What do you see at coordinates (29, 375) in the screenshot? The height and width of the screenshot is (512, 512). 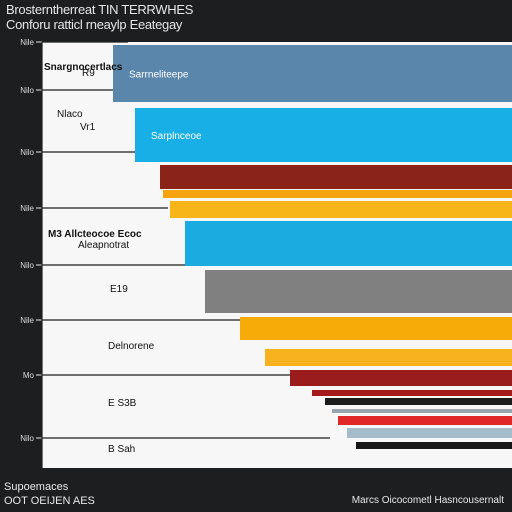 I see `y-tick-label: Mo` at bounding box center [29, 375].